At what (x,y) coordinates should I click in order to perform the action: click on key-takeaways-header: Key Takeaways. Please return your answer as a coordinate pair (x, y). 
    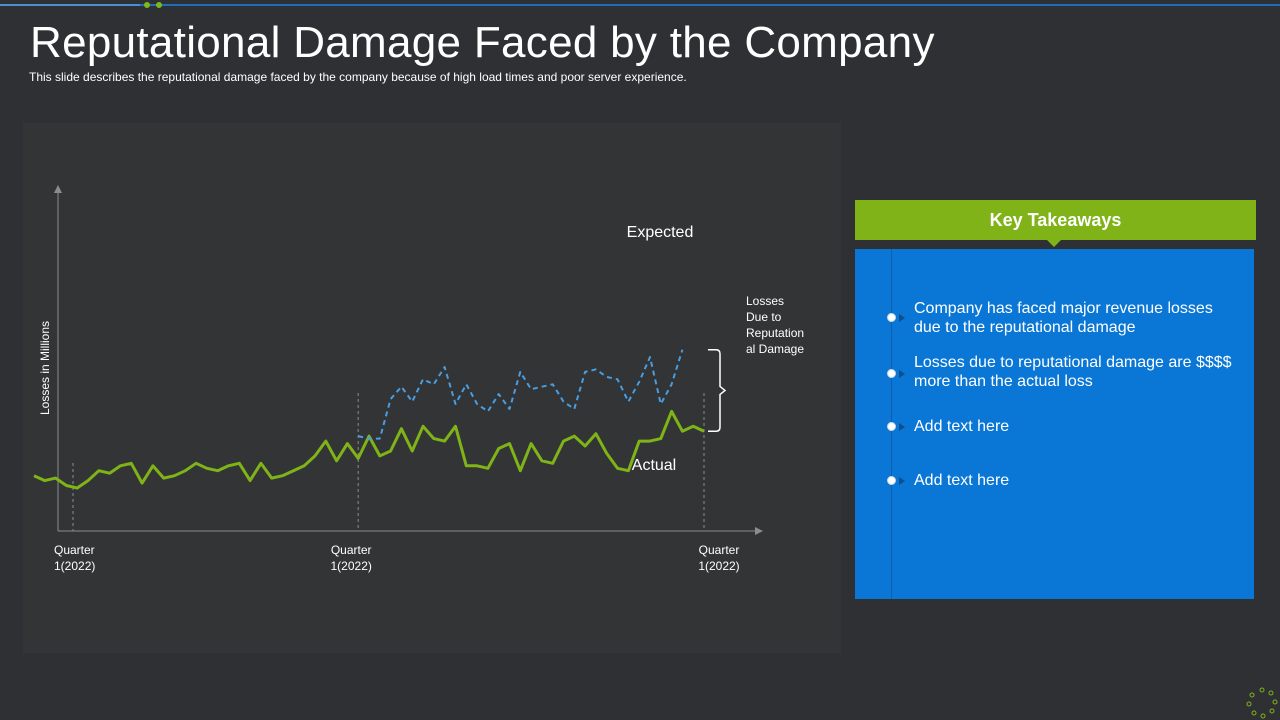
    Looking at the image, I should click on (1055, 220).